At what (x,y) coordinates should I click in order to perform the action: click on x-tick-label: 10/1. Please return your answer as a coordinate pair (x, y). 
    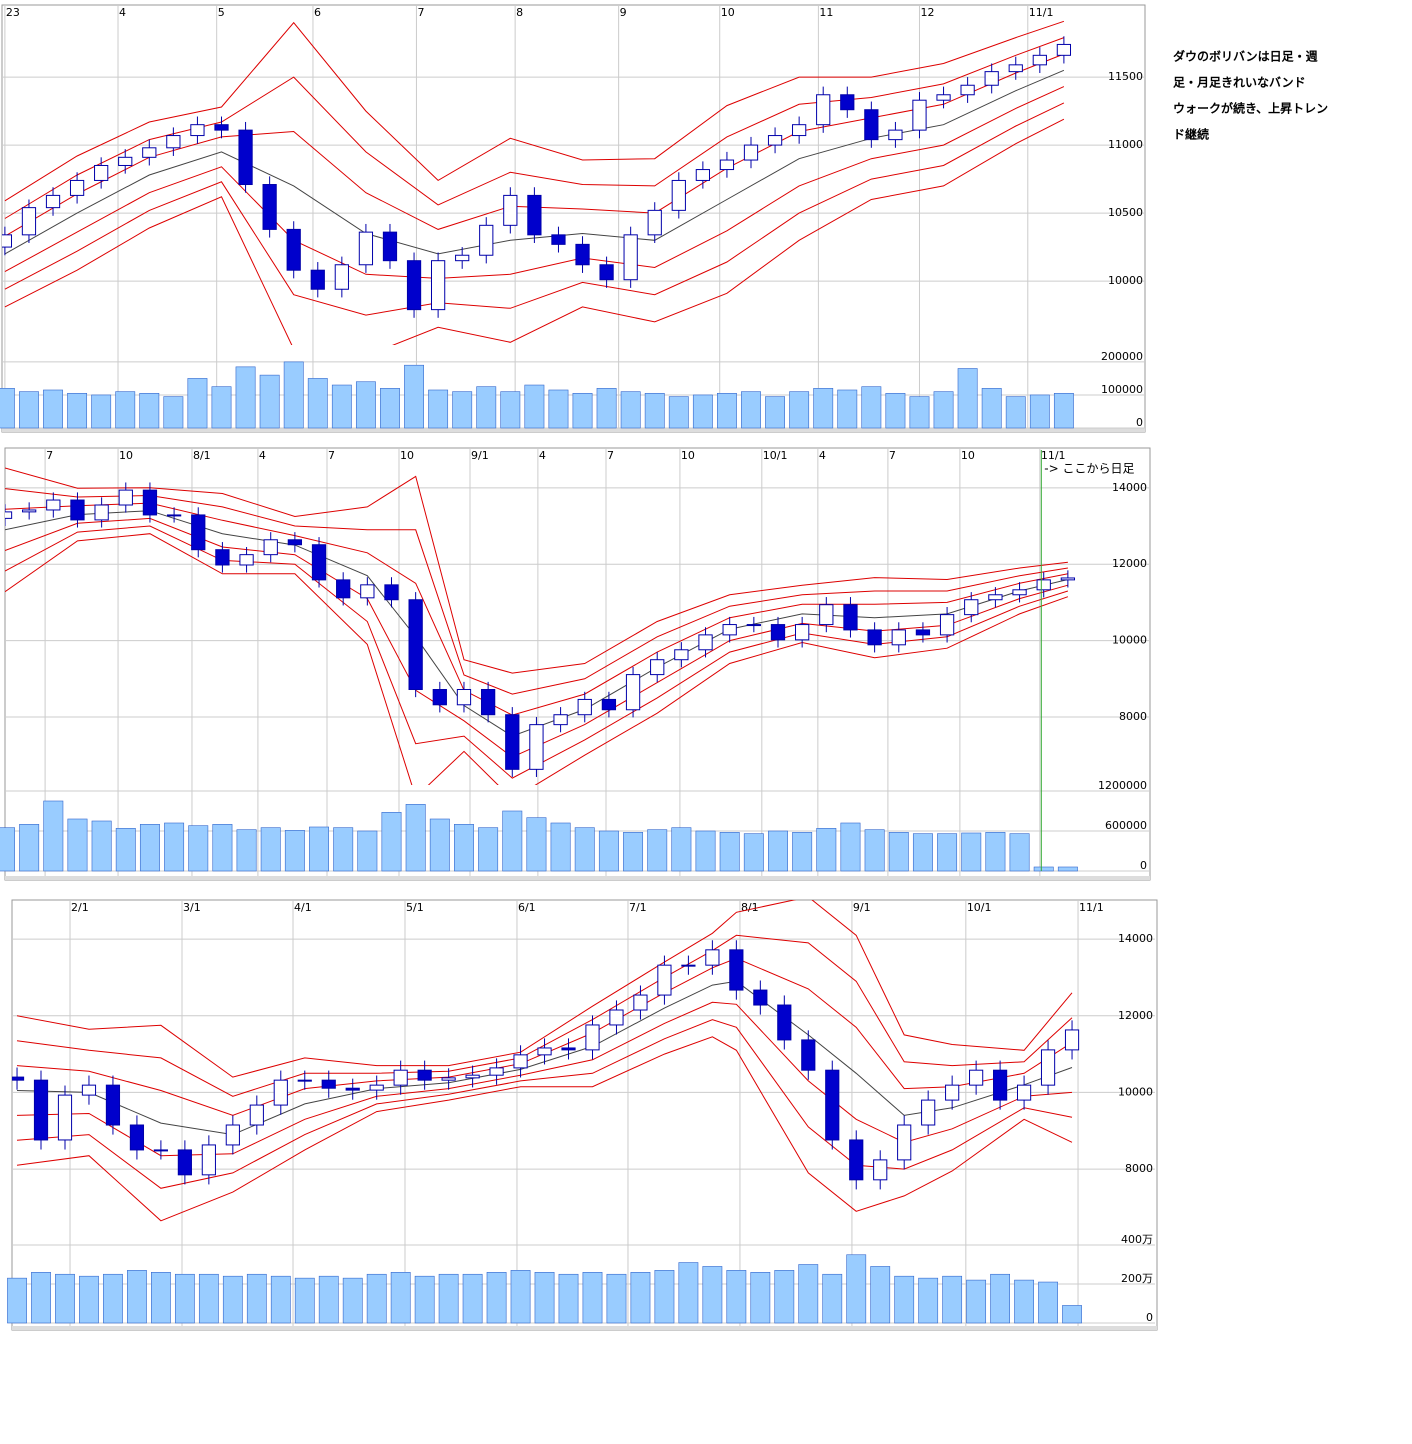
    Looking at the image, I should click on (979, 907).